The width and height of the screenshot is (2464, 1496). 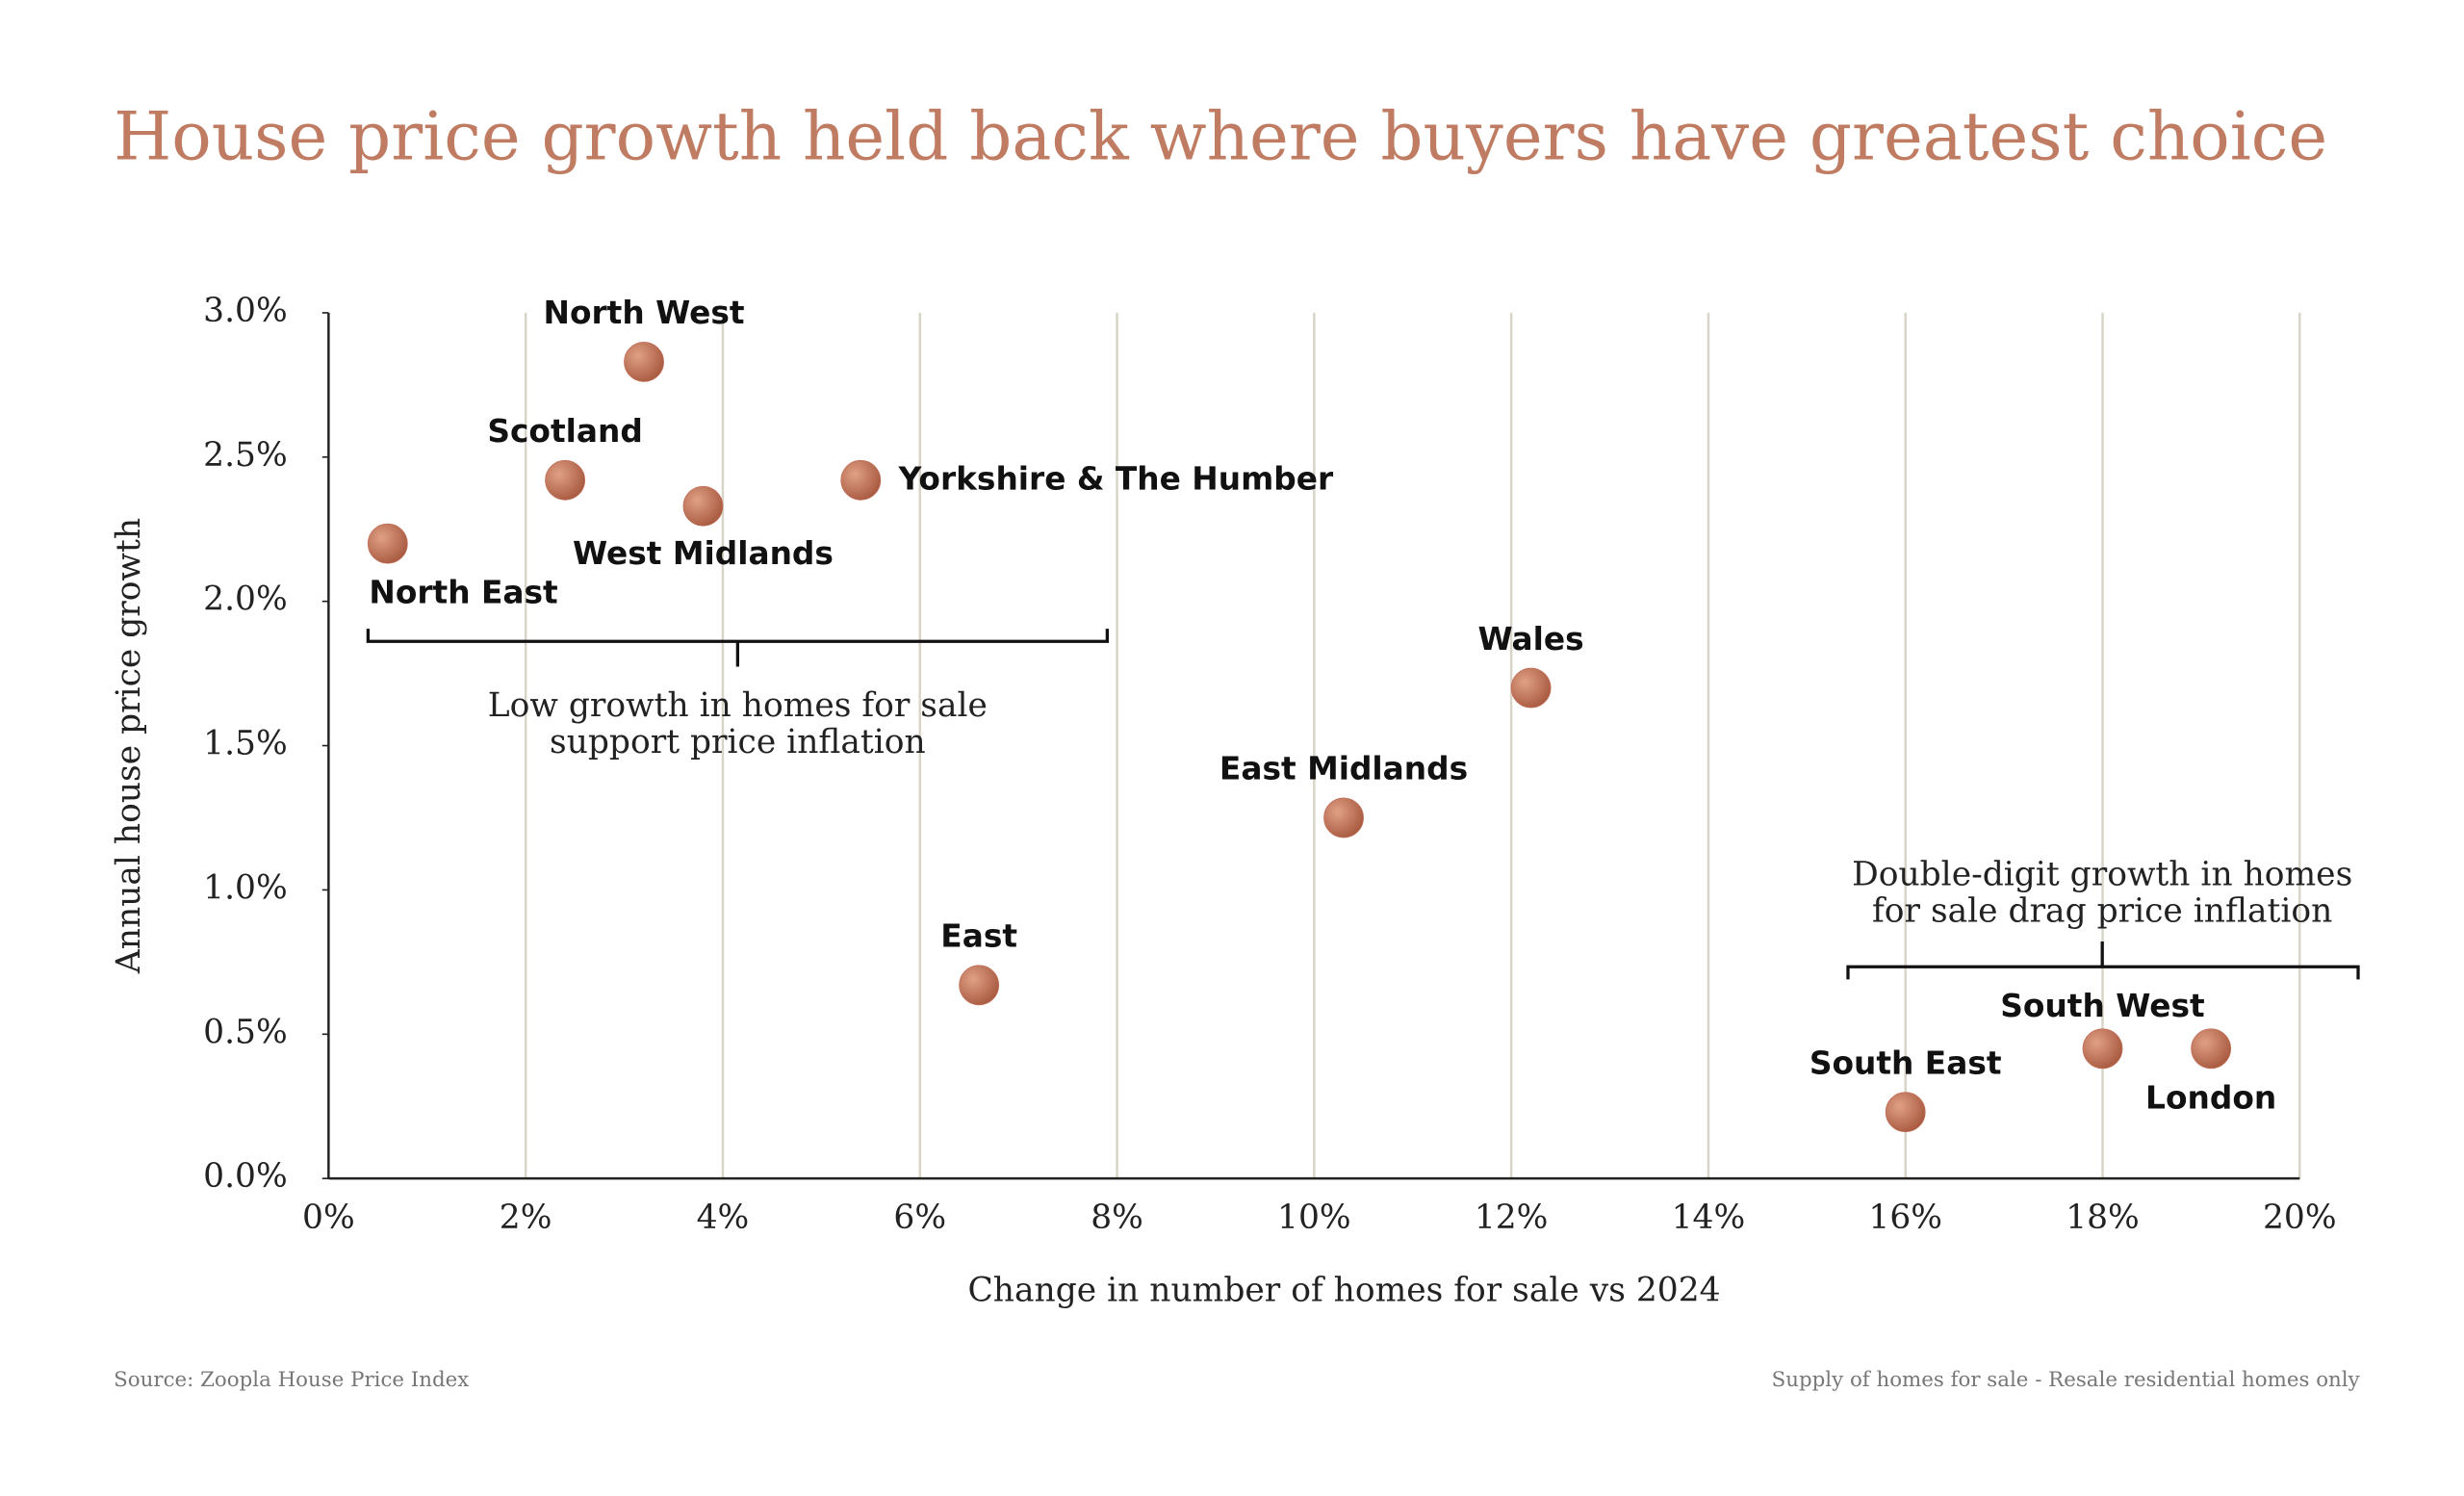 I want to click on point-label: Yorkshire & The Humber, so click(x=1116, y=478).